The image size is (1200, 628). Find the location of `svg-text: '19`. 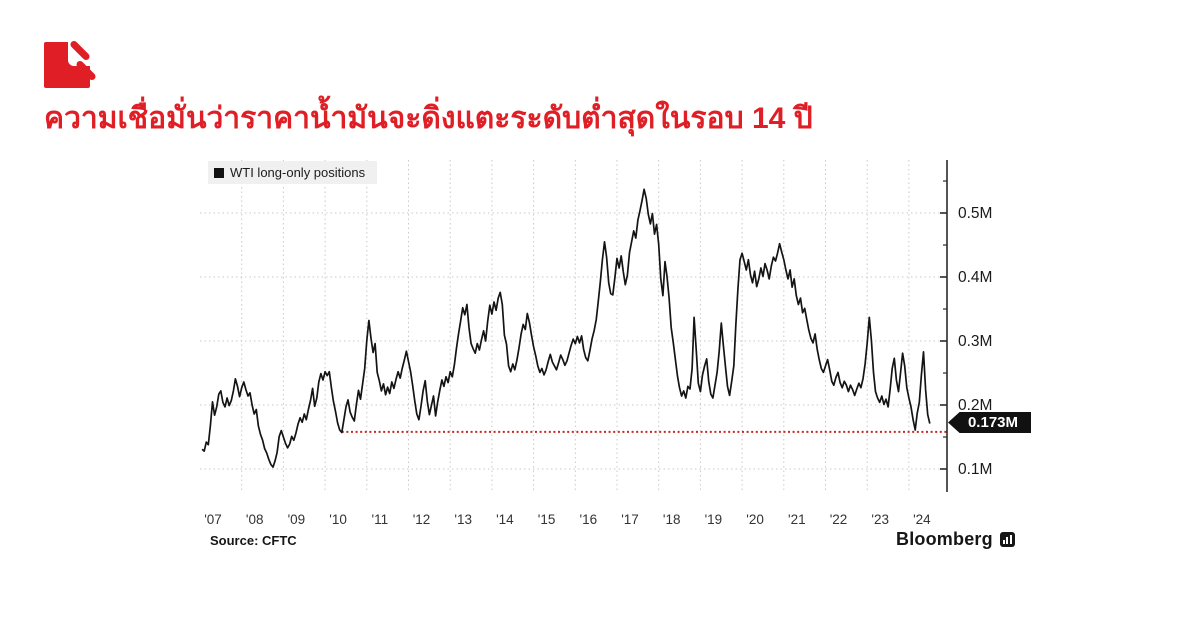

svg-text: '19 is located at coordinates (714, 519).